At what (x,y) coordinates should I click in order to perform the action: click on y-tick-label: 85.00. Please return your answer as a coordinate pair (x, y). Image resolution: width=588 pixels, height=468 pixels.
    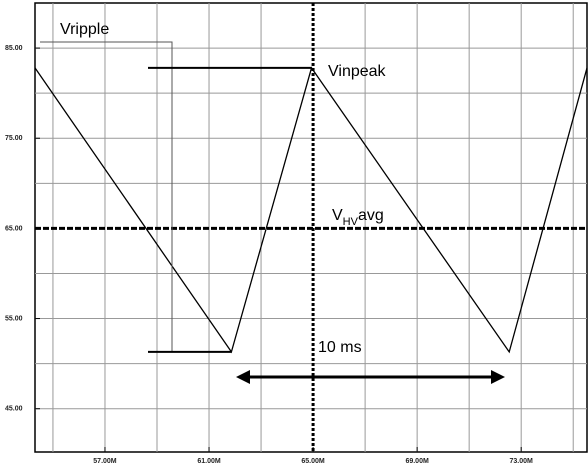
    Looking at the image, I should click on (14, 48).